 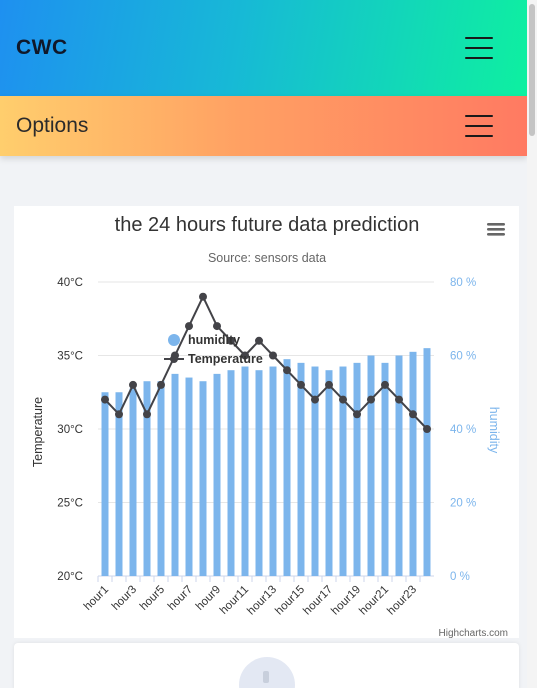 I want to click on x-tick-label: hour7, so click(x=180, y=598).